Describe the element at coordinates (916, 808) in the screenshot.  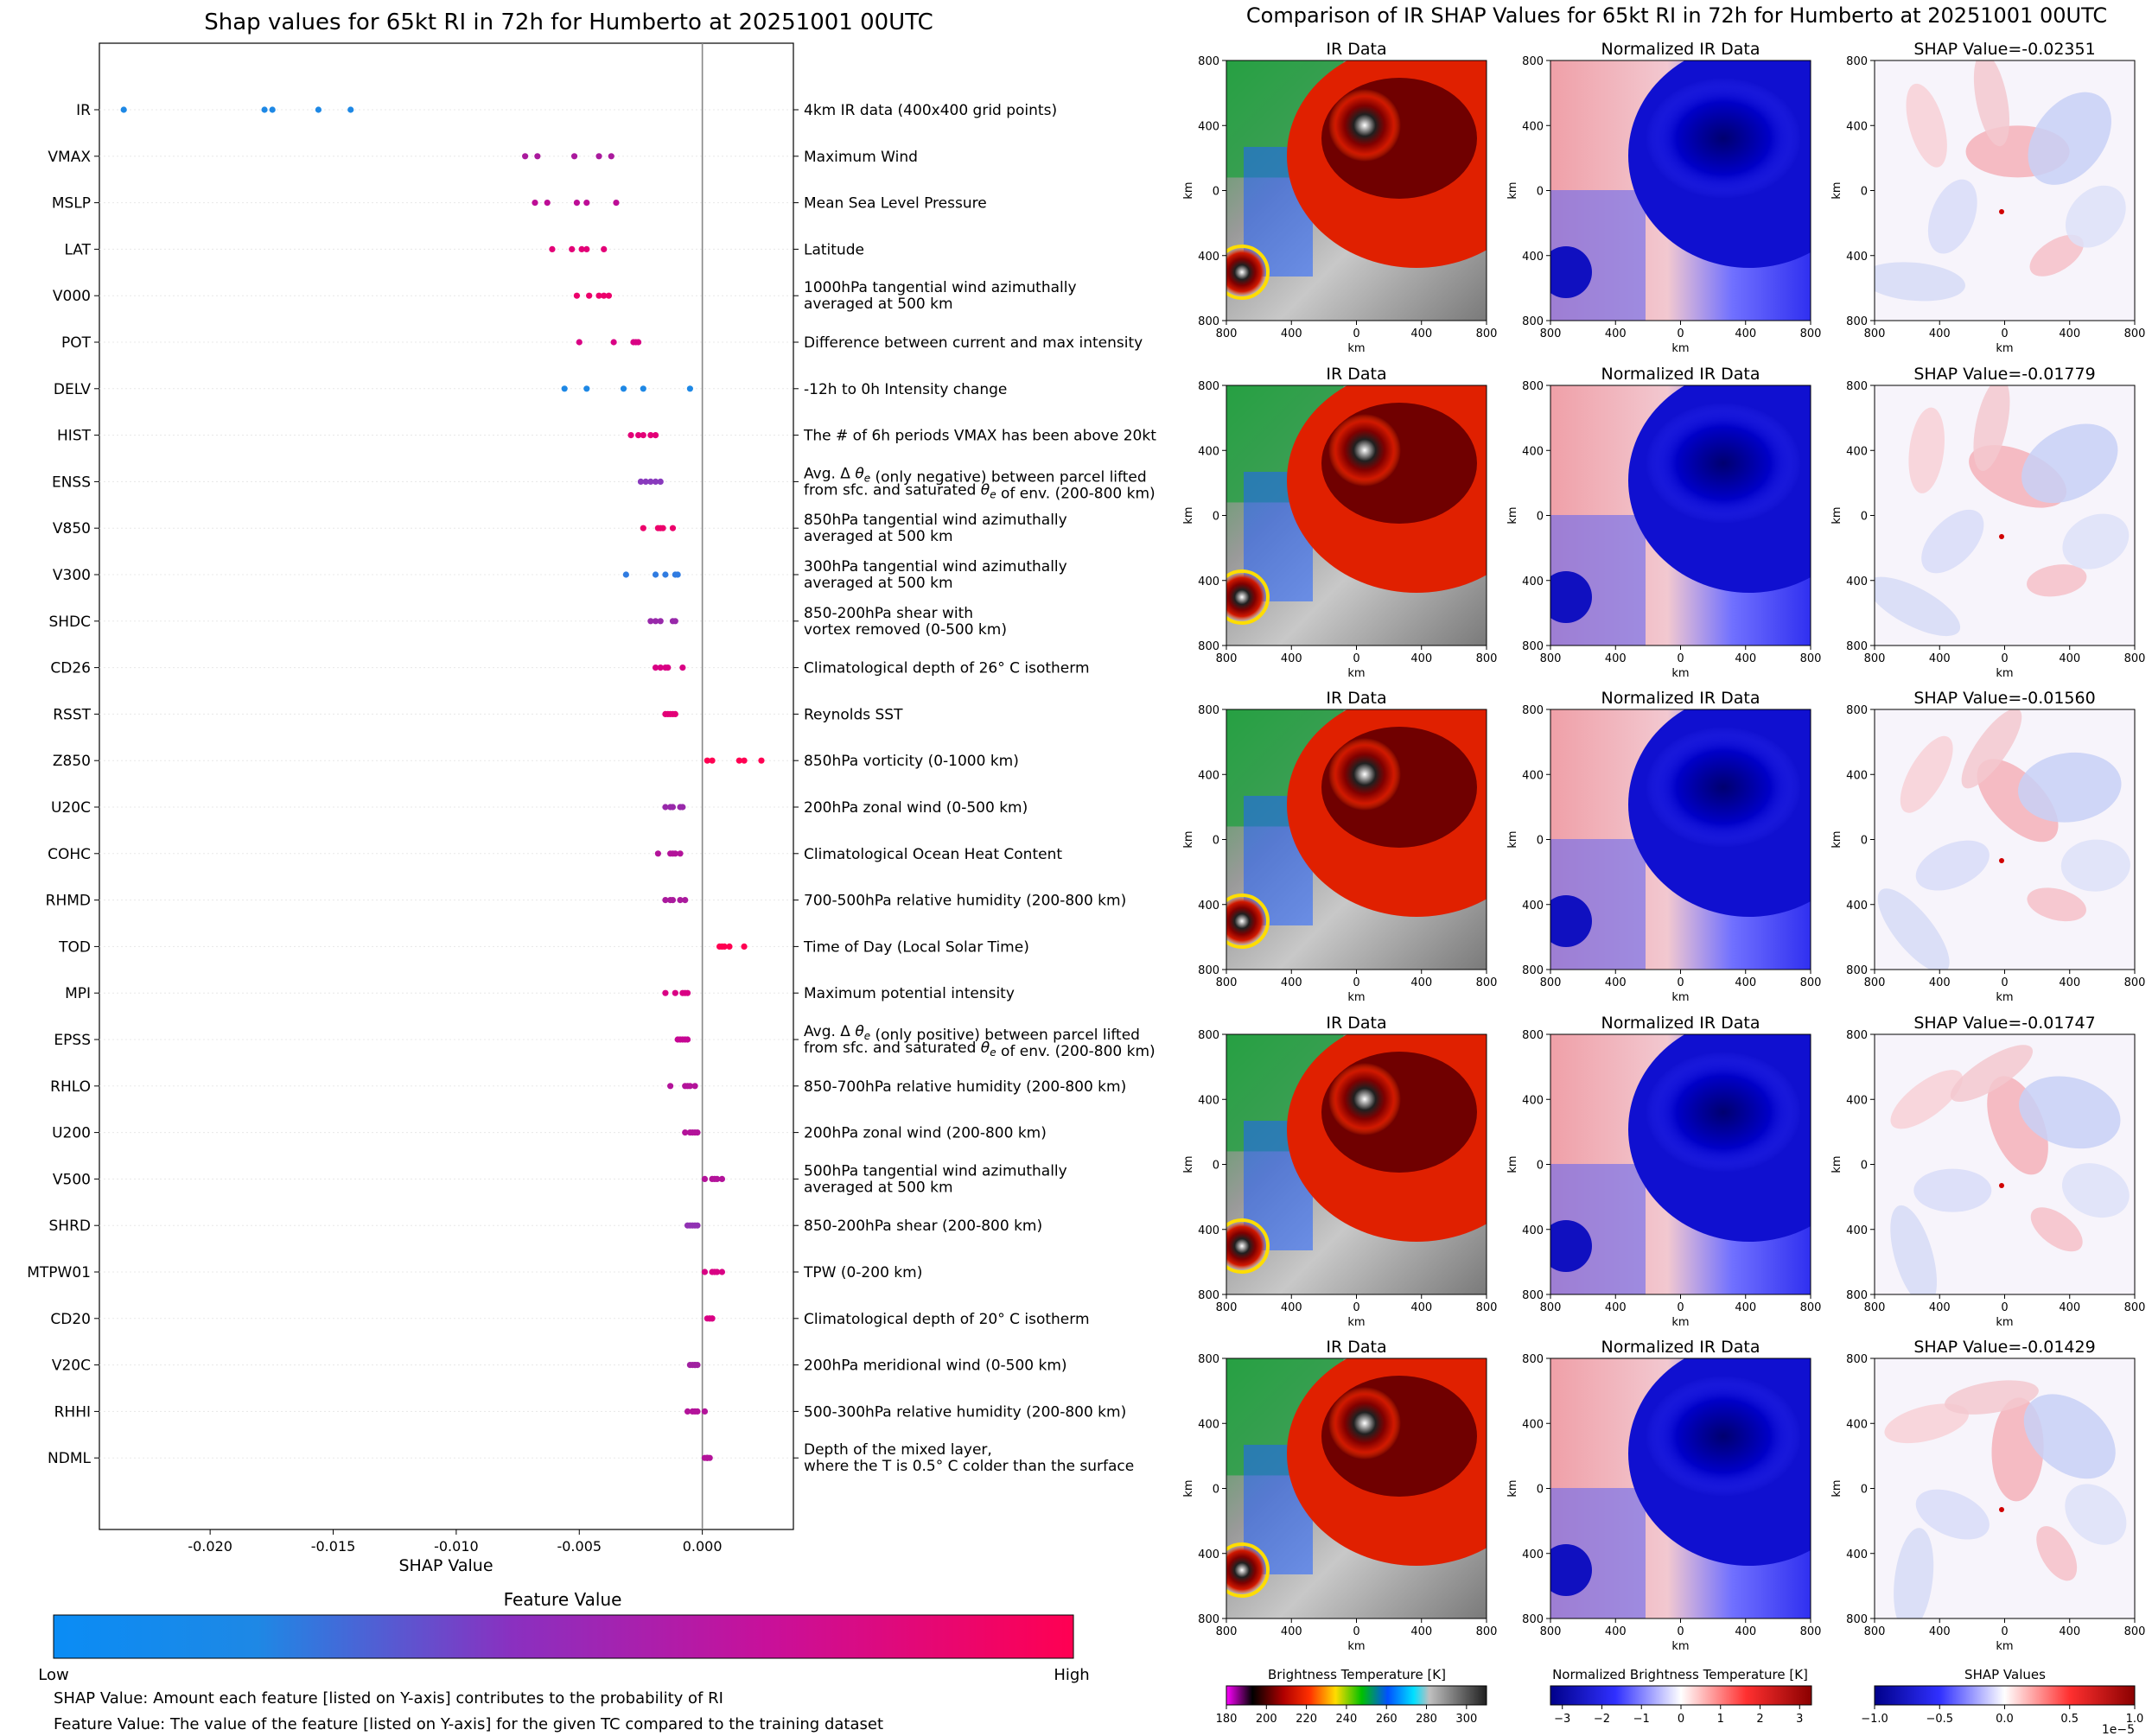
I see `feature-description: 200hPa zonal wind (0-500 km)` at that location.